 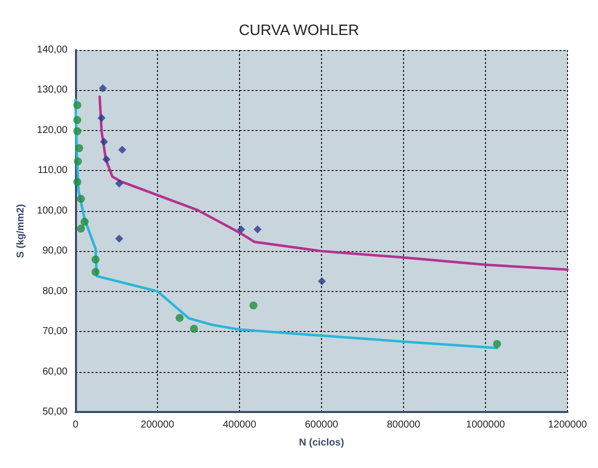 I want to click on x-tick-label: 800000, so click(x=403, y=425).